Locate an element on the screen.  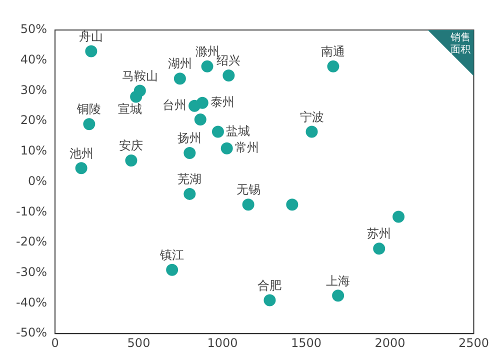
series-label: 安庆 is located at coordinates (131, 145).